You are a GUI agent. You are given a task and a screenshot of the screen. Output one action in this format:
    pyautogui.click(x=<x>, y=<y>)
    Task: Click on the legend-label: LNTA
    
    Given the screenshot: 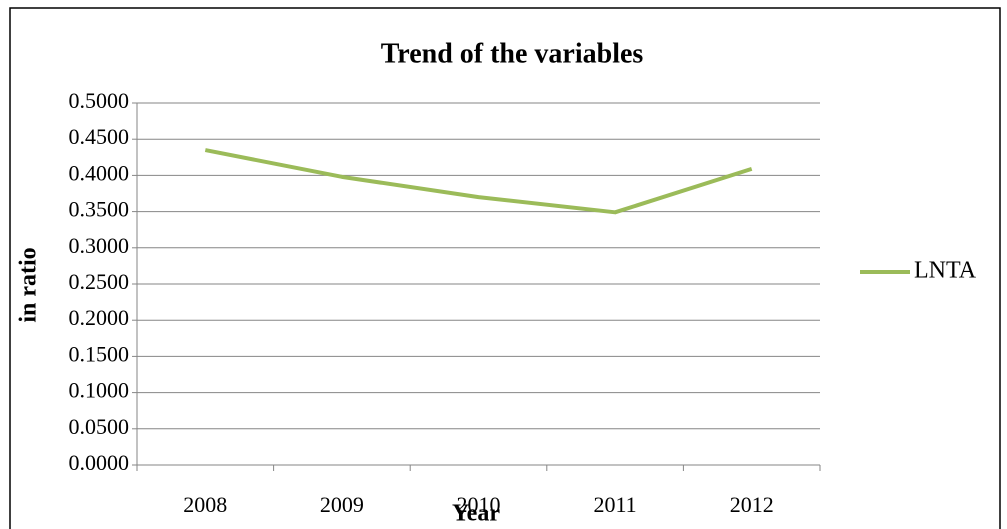 What is the action you would take?
    pyautogui.click(x=945, y=271)
    